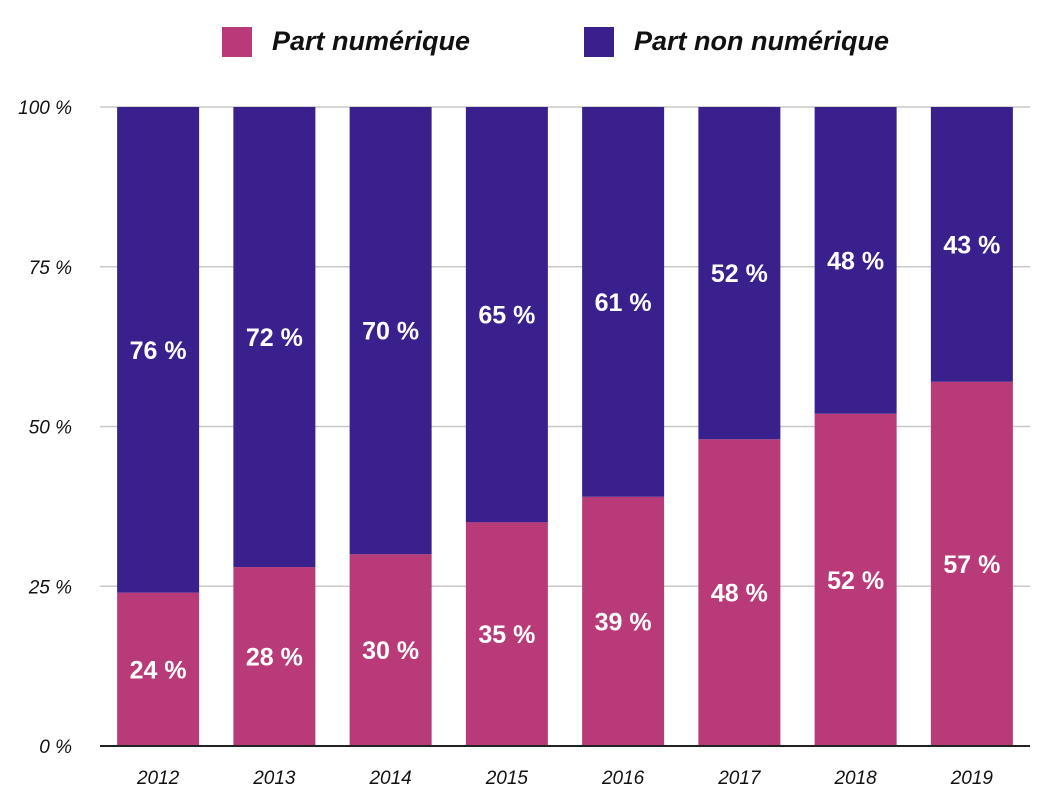 Image resolution: width=1052 pixels, height=804 pixels. Describe the element at coordinates (371, 41) in the screenshot. I see `legend-label-numerique: Part numérique` at that location.